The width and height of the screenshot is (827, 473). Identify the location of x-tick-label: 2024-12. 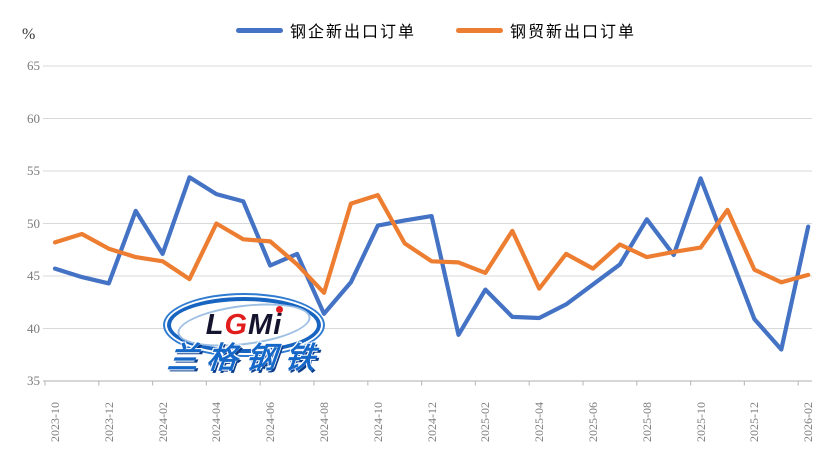
(431, 422).